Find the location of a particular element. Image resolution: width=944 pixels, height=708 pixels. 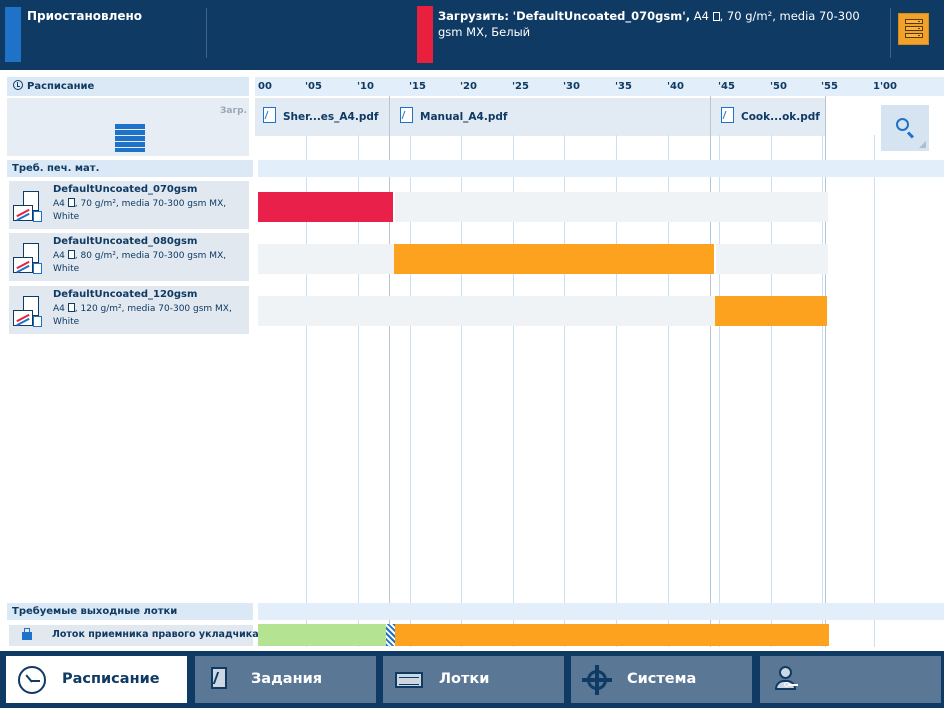

job-name: Manual_A4.pdf is located at coordinates (464, 117).